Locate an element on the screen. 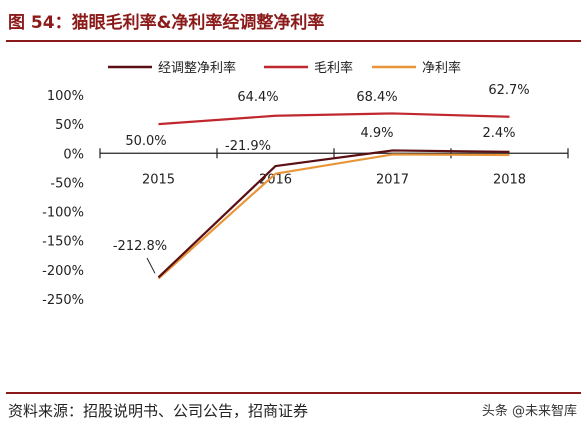 The height and width of the screenshot is (428, 587). data-label: 64.4% is located at coordinates (257, 97).